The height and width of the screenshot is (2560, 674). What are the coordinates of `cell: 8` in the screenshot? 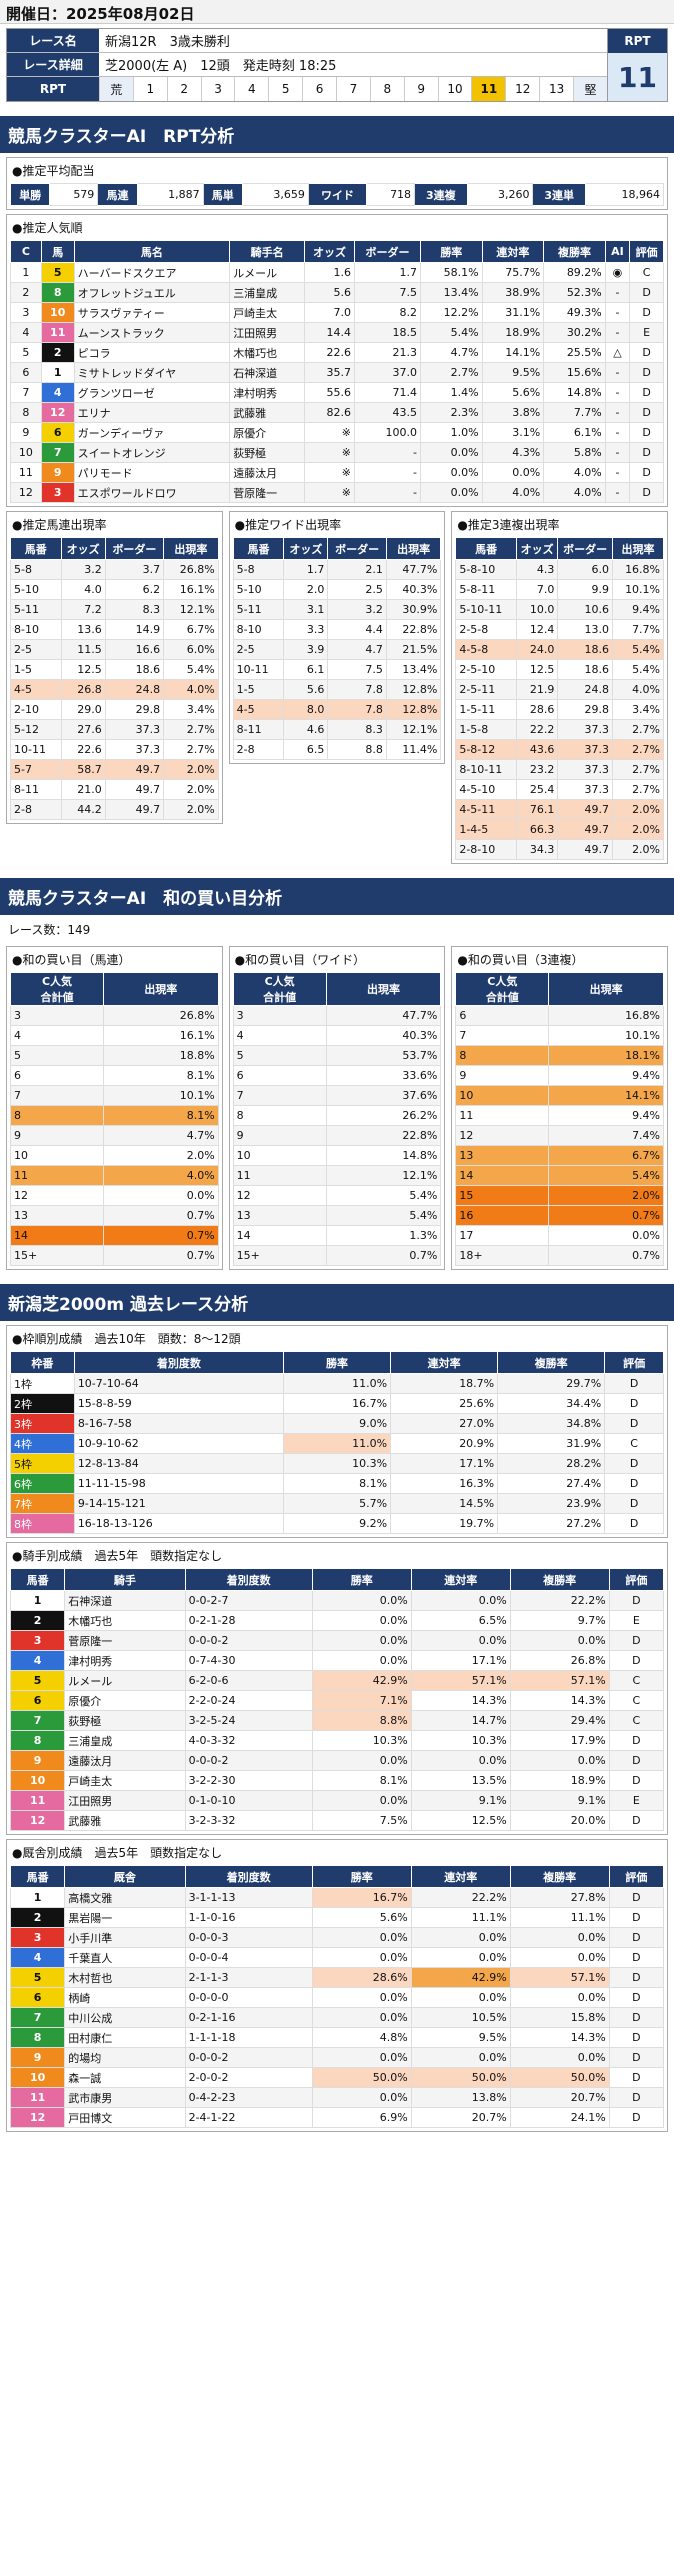 It's located at (502, 1055).